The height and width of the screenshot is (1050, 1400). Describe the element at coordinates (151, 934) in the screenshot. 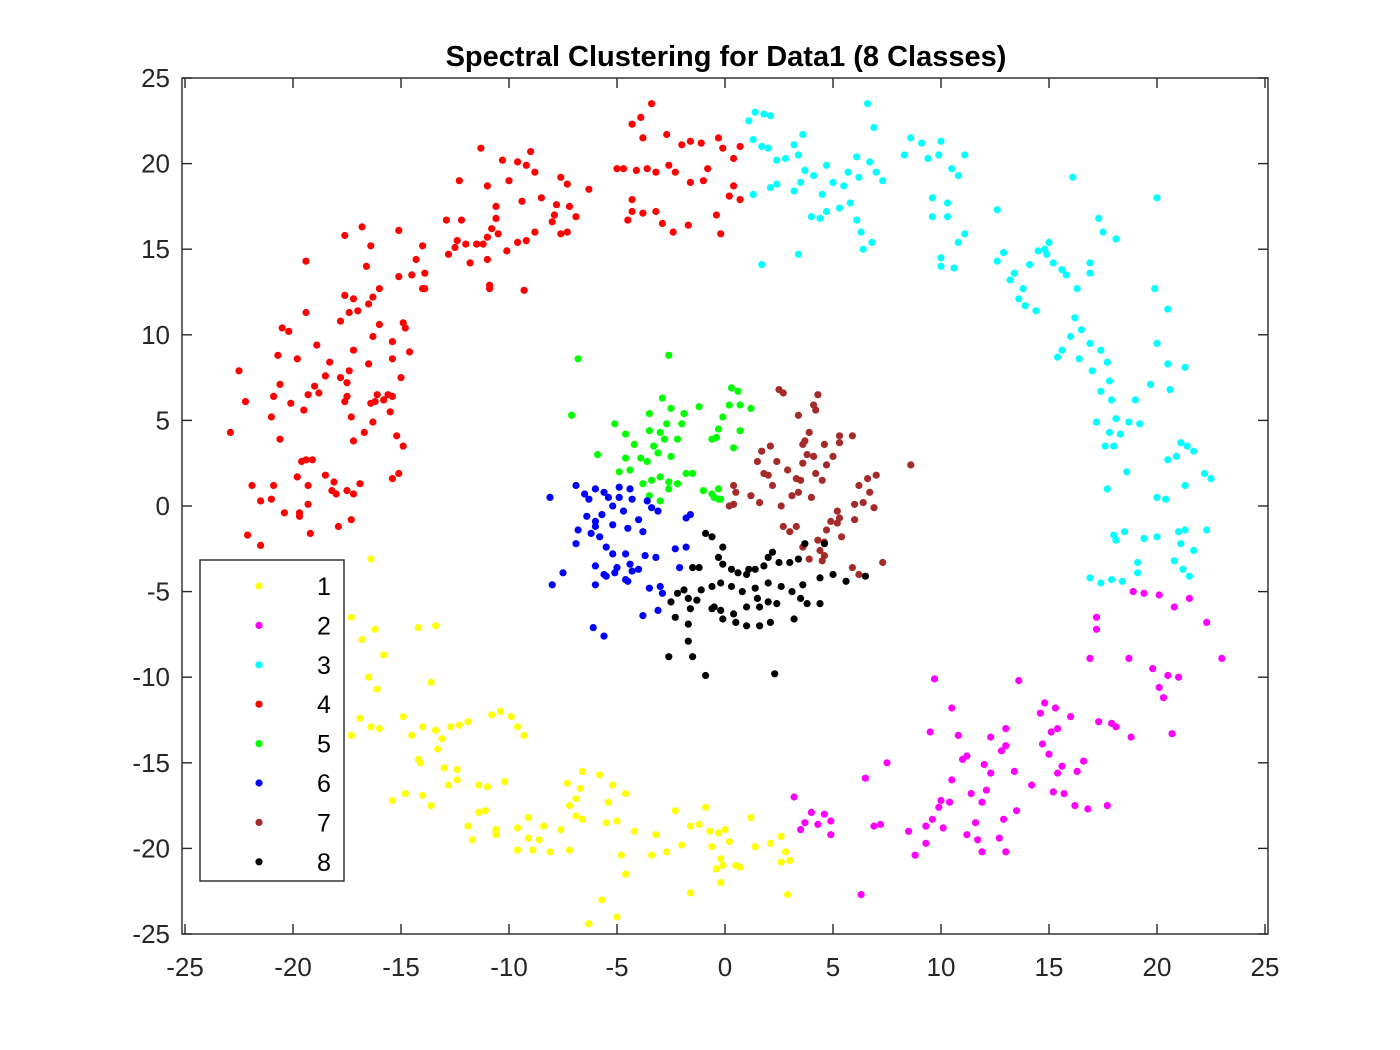

I see `y-tick-label: -25` at that location.